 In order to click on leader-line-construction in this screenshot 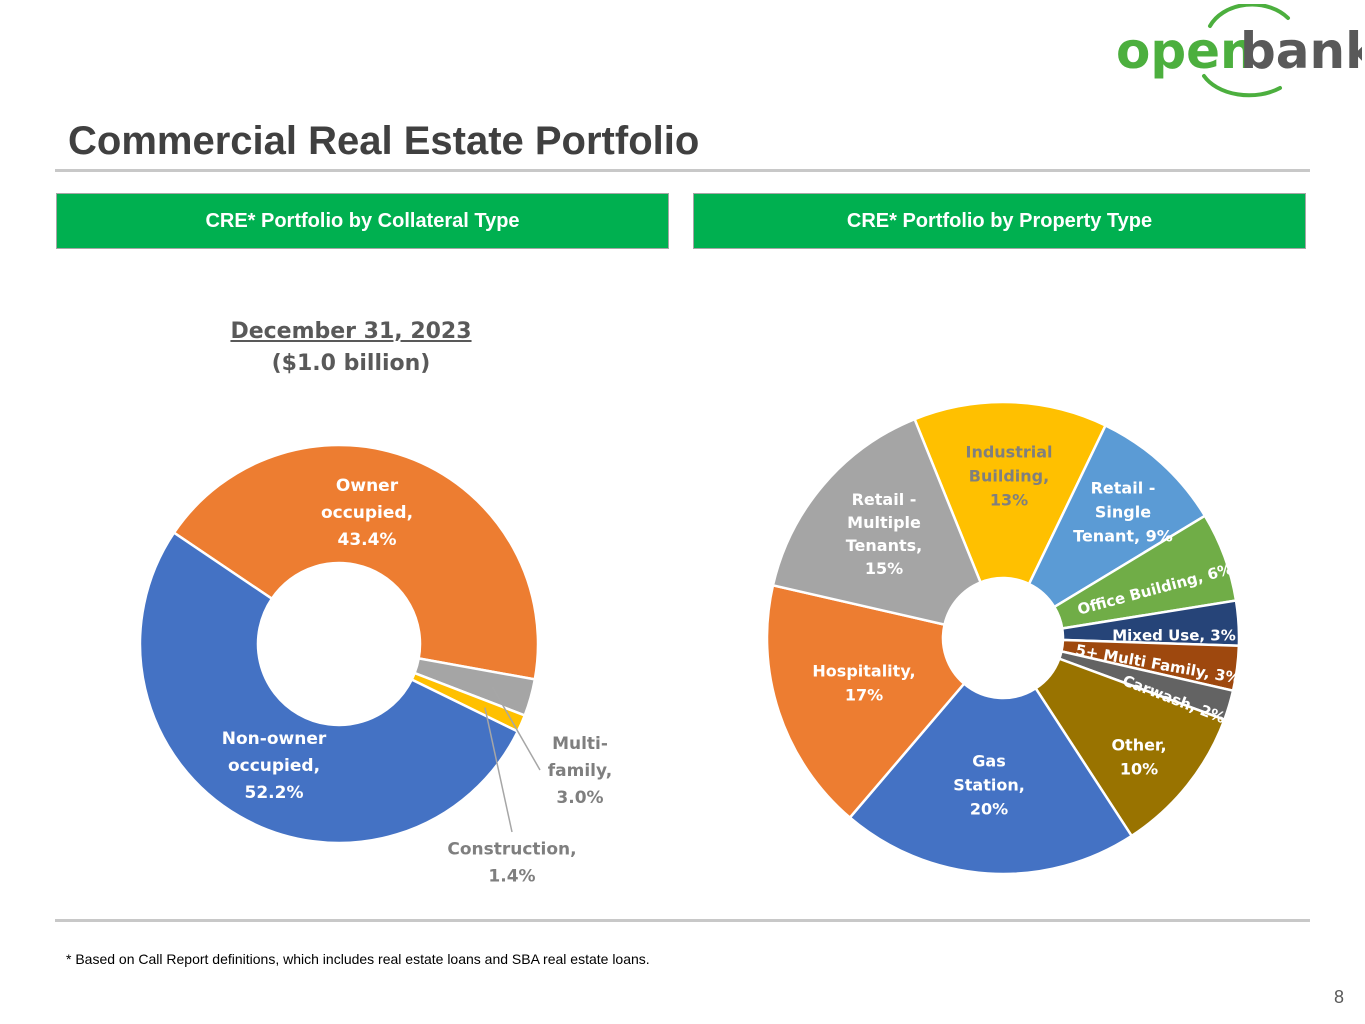, I will do `click(498, 770)`.